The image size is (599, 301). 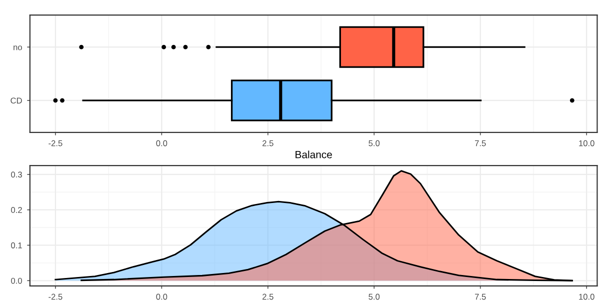 What do you see at coordinates (16, 281) in the screenshot?
I see `y-tick-label: 0.0` at bounding box center [16, 281].